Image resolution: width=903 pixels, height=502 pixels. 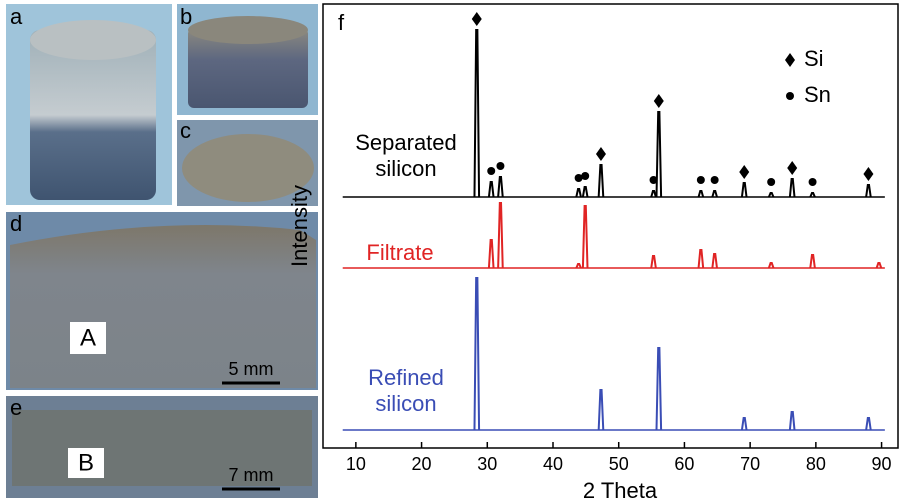 I want to click on photo-b, so click(x=248, y=68).